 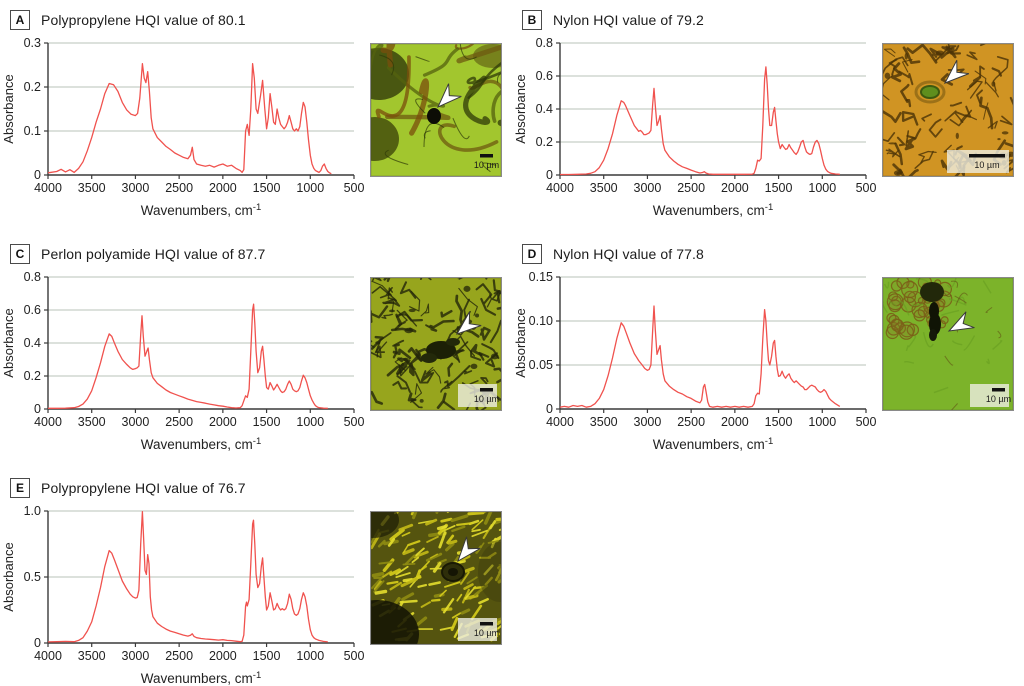 What do you see at coordinates (20, 20) in the screenshot?
I see `panel-a-letter-badge: A` at bounding box center [20, 20].